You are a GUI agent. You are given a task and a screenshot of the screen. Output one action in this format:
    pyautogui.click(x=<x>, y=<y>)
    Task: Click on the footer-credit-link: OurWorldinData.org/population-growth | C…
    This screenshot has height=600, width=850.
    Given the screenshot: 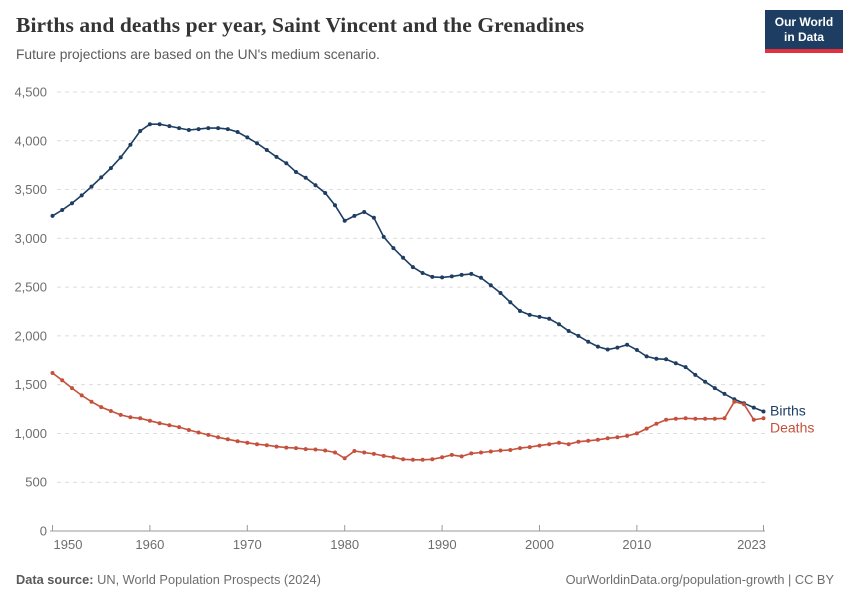 What is the action you would take?
    pyautogui.click(x=699, y=579)
    